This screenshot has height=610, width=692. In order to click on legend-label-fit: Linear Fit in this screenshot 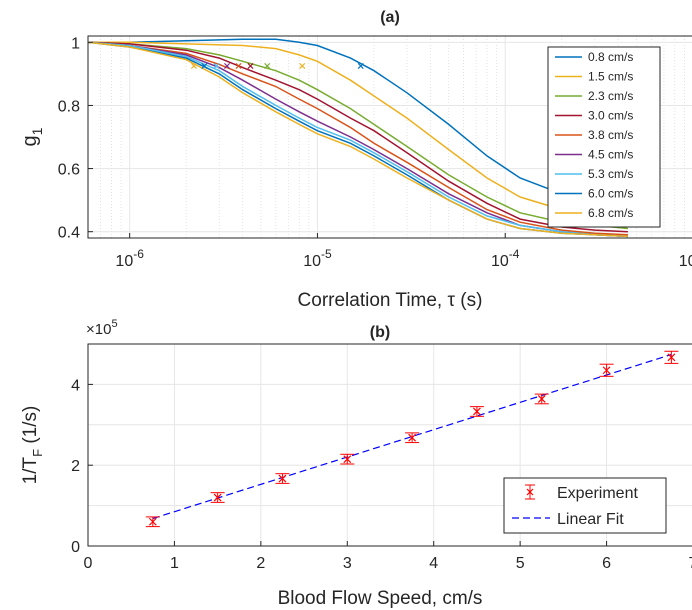, I will do `click(590, 519)`.